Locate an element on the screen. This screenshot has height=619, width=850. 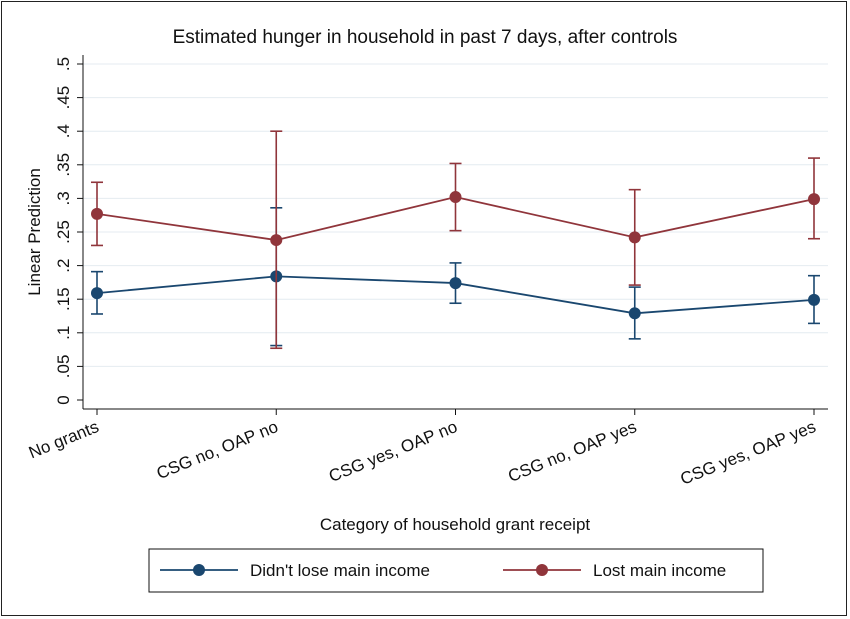
y-tick-label: .35 is located at coordinates (63, 165).